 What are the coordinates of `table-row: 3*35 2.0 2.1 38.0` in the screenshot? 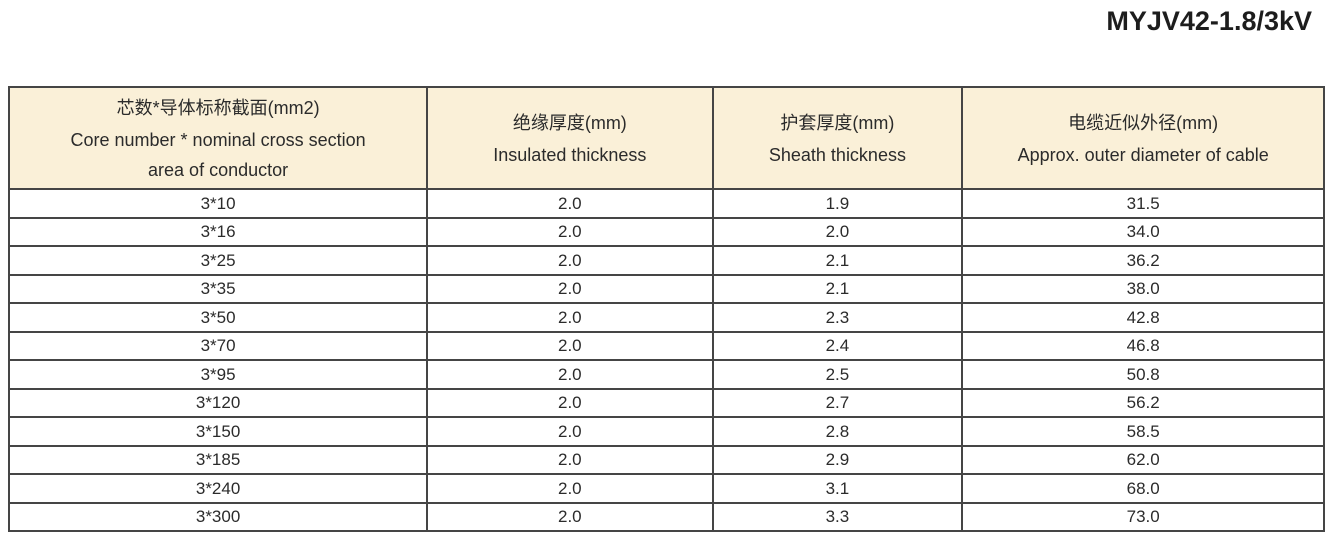 It's located at (666, 288).